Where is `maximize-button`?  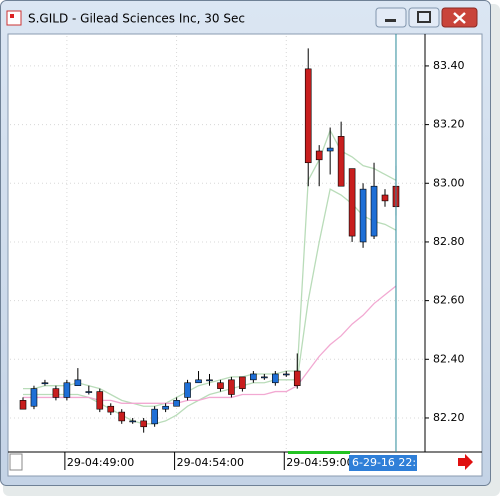
maximize-button is located at coordinates (424, 17).